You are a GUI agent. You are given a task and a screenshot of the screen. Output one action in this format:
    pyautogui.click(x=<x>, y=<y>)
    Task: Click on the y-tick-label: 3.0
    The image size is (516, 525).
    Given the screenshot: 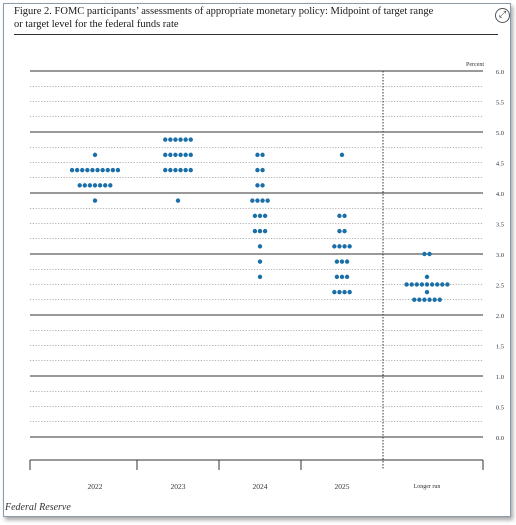 What is the action you would take?
    pyautogui.click(x=500, y=255)
    